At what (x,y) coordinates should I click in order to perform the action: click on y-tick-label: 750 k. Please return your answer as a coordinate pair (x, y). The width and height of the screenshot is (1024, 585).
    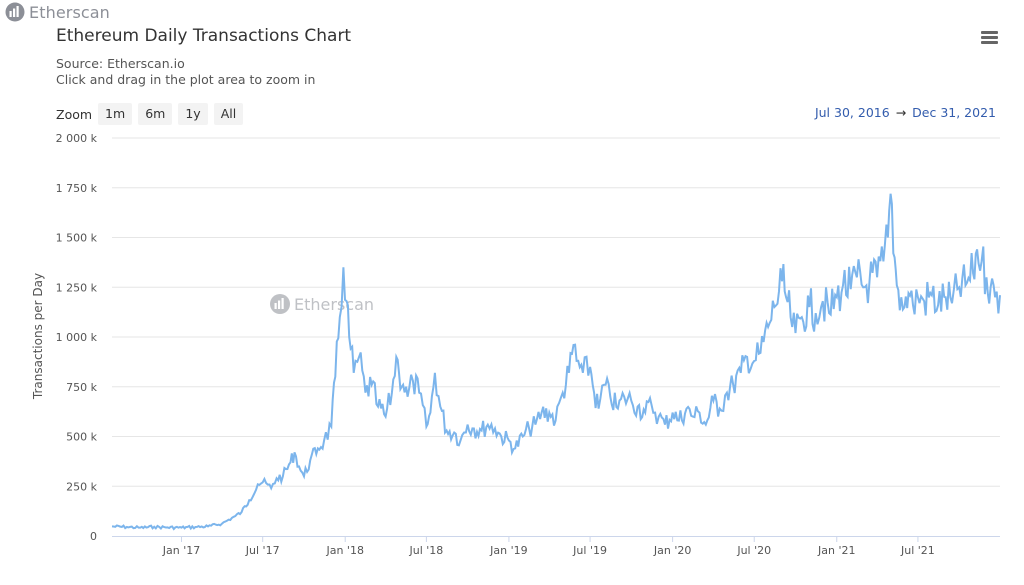
    Looking at the image, I should click on (81, 387).